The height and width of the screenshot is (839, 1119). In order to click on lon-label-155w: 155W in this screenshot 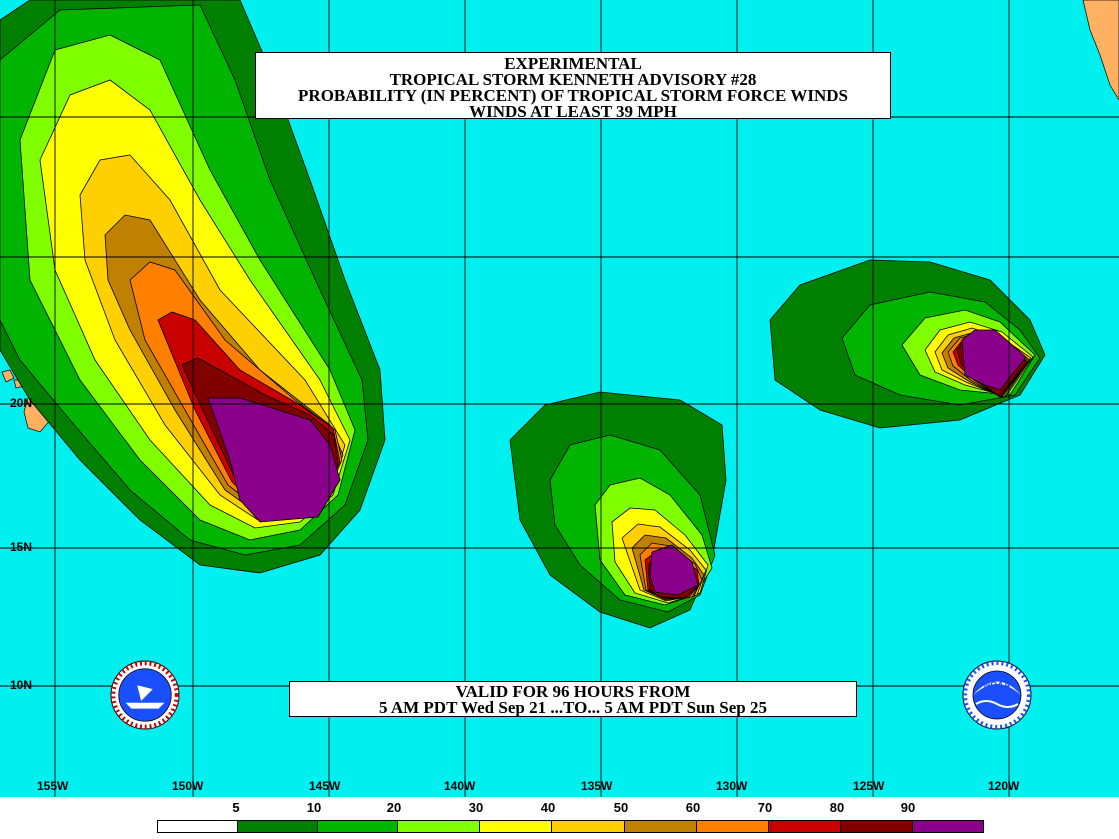, I will do `click(53, 786)`.